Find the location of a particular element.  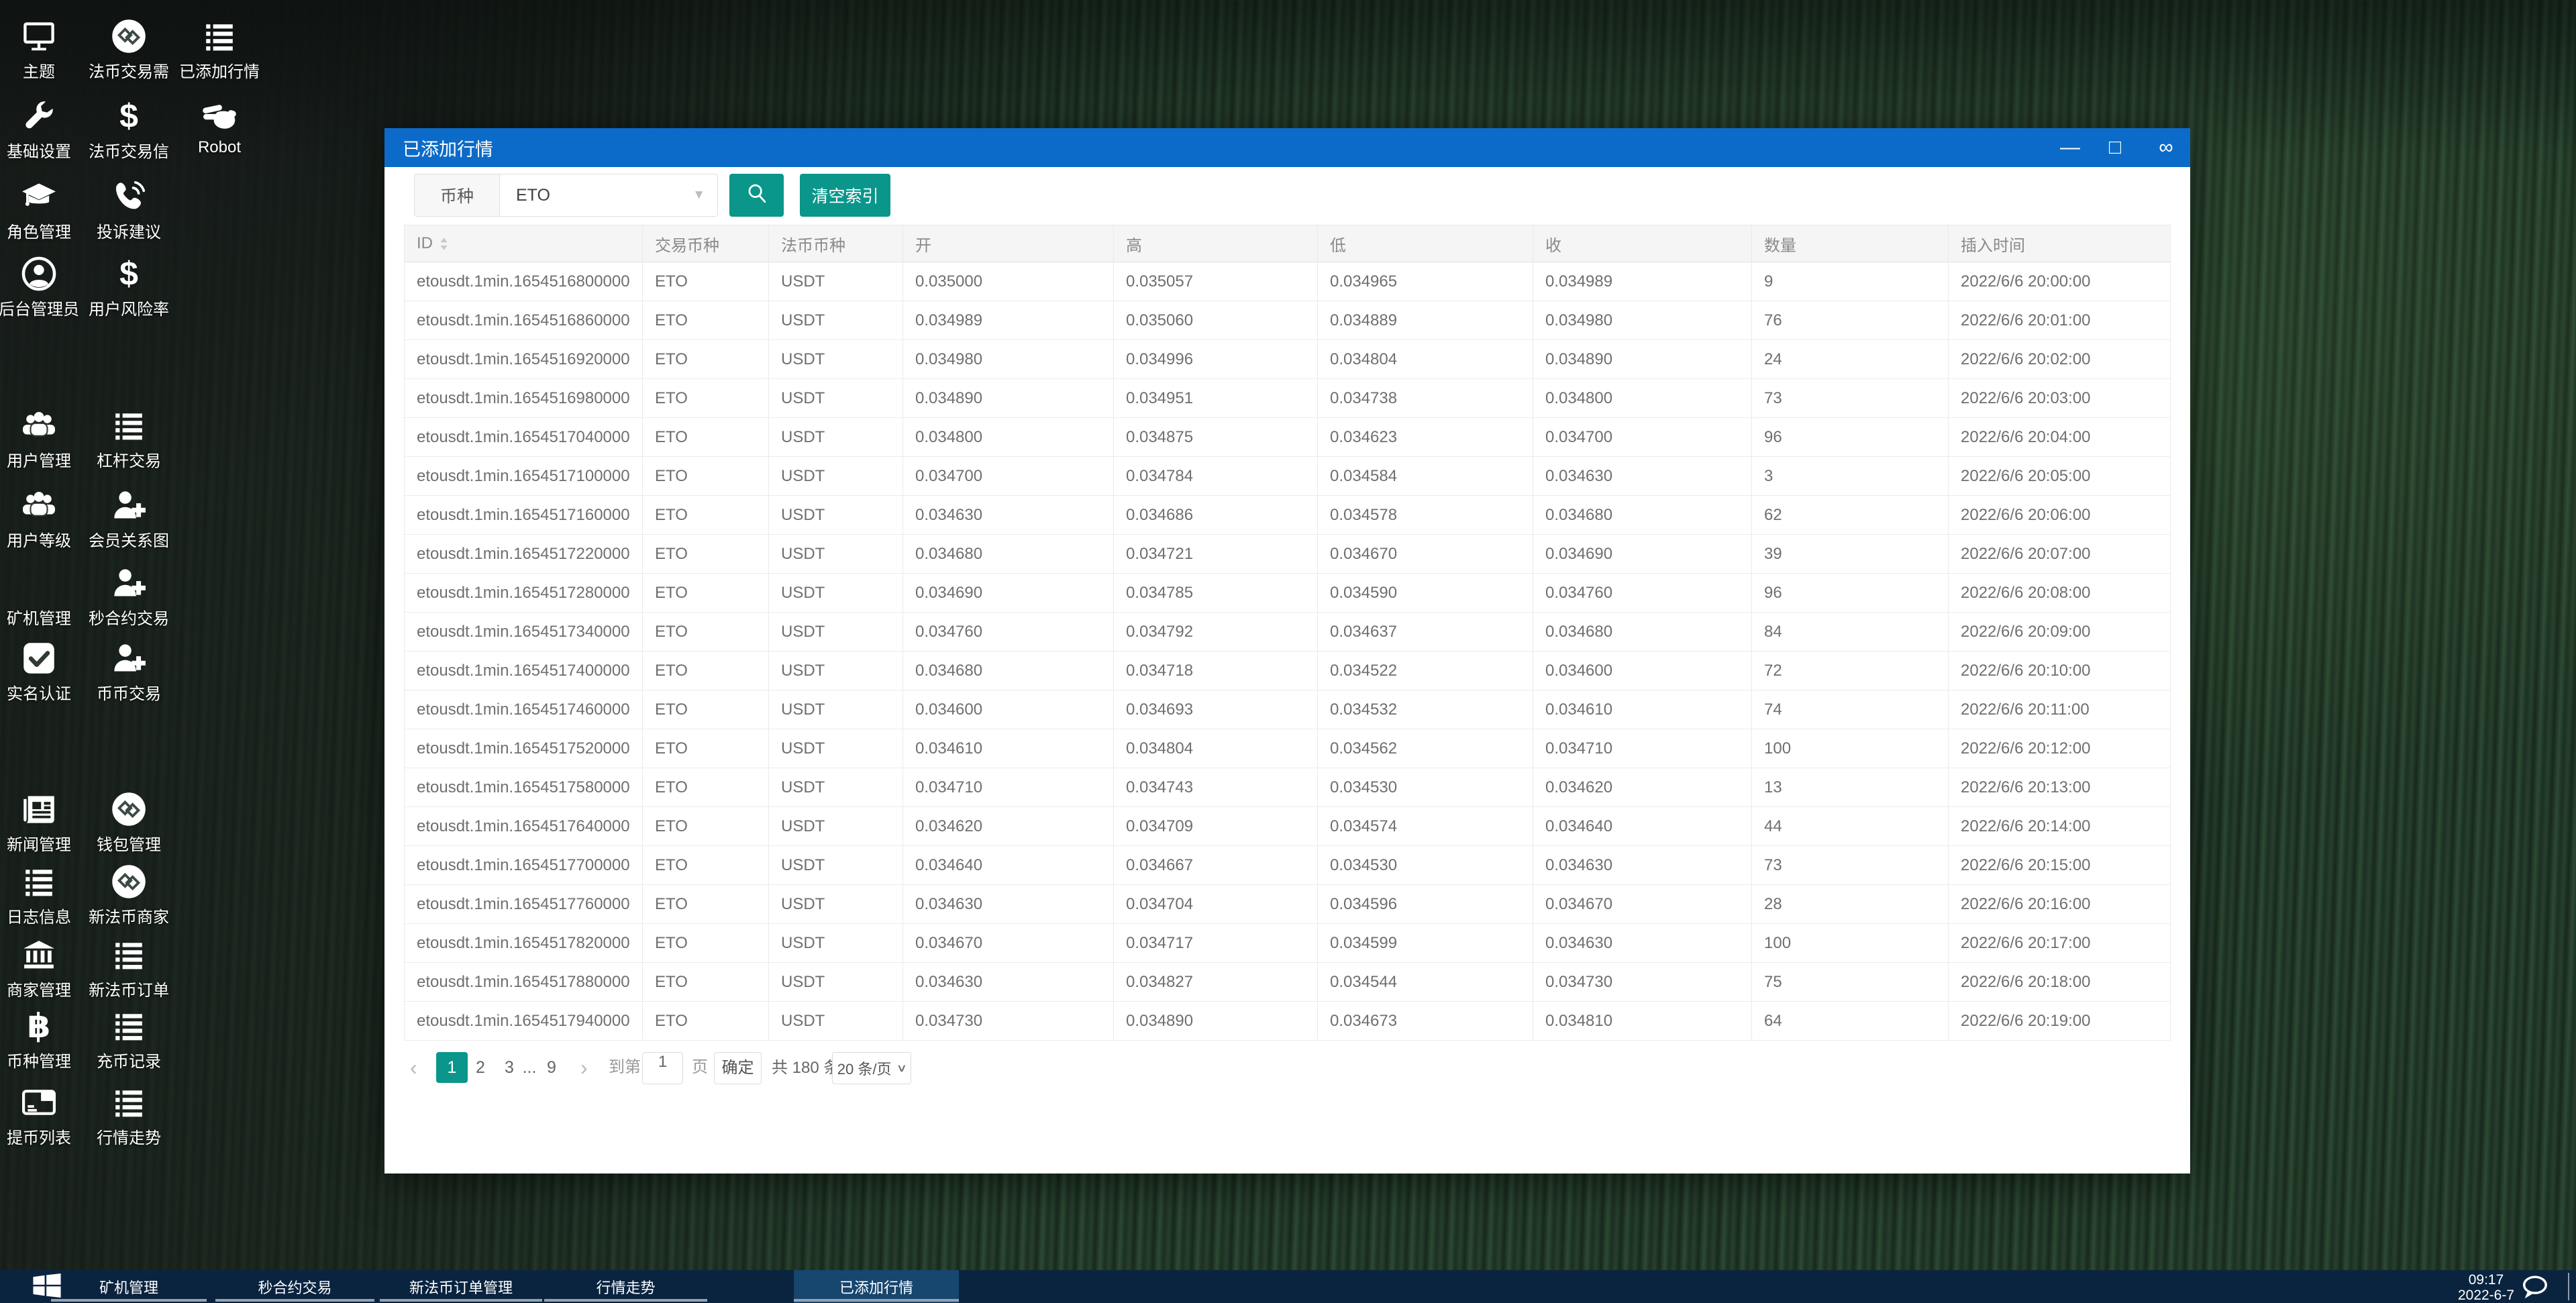

desktop-icon-2: 法币交易需 is located at coordinates (129, 49).